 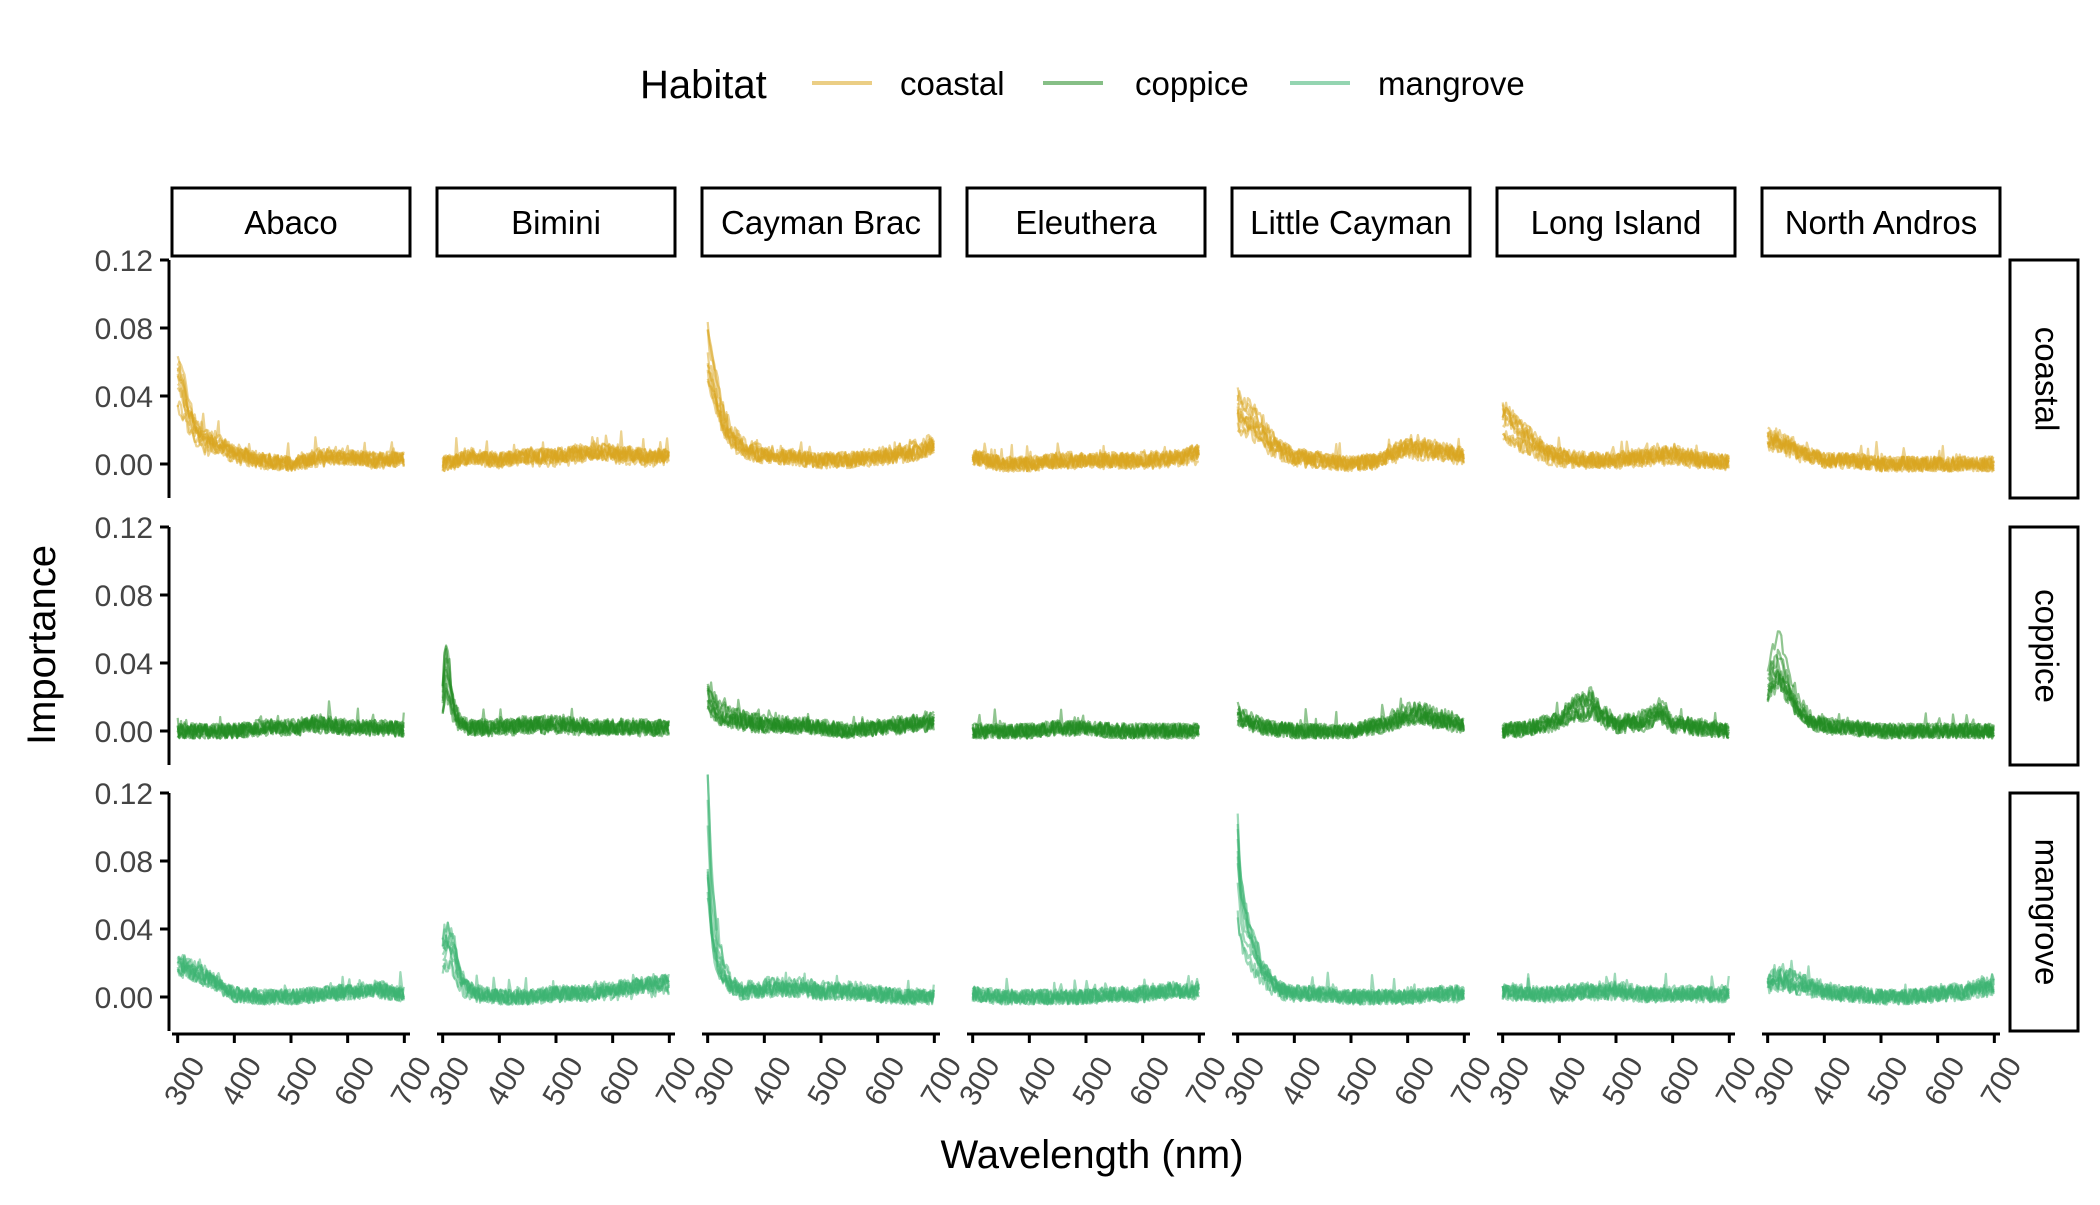 I want to click on row-strip-label-coastal: coastal, so click(x=2046, y=379).